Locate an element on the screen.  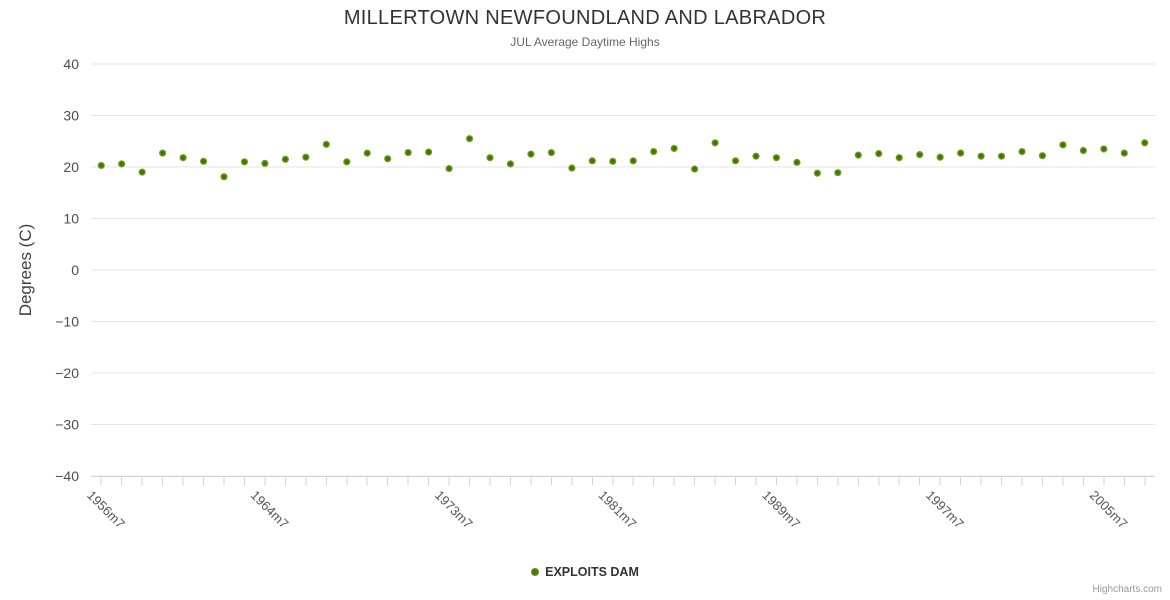
chart-title: MILLERTOWN NEWFOUNDLAND AND LABRADOR is located at coordinates (585, 18).